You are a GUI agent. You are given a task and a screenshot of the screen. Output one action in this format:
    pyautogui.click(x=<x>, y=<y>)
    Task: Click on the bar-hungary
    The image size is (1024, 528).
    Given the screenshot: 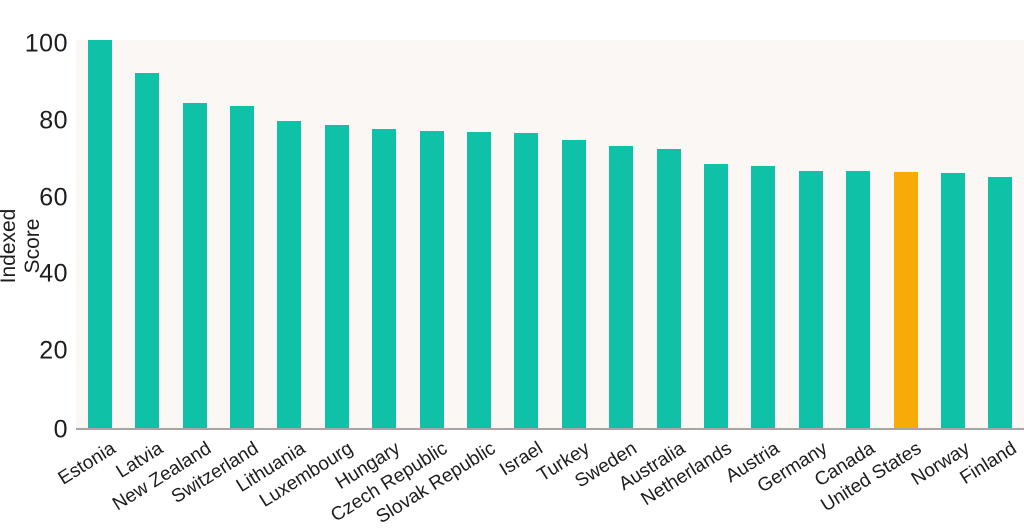 What is the action you would take?
    pyautogui.click(x=384, y=278)
    